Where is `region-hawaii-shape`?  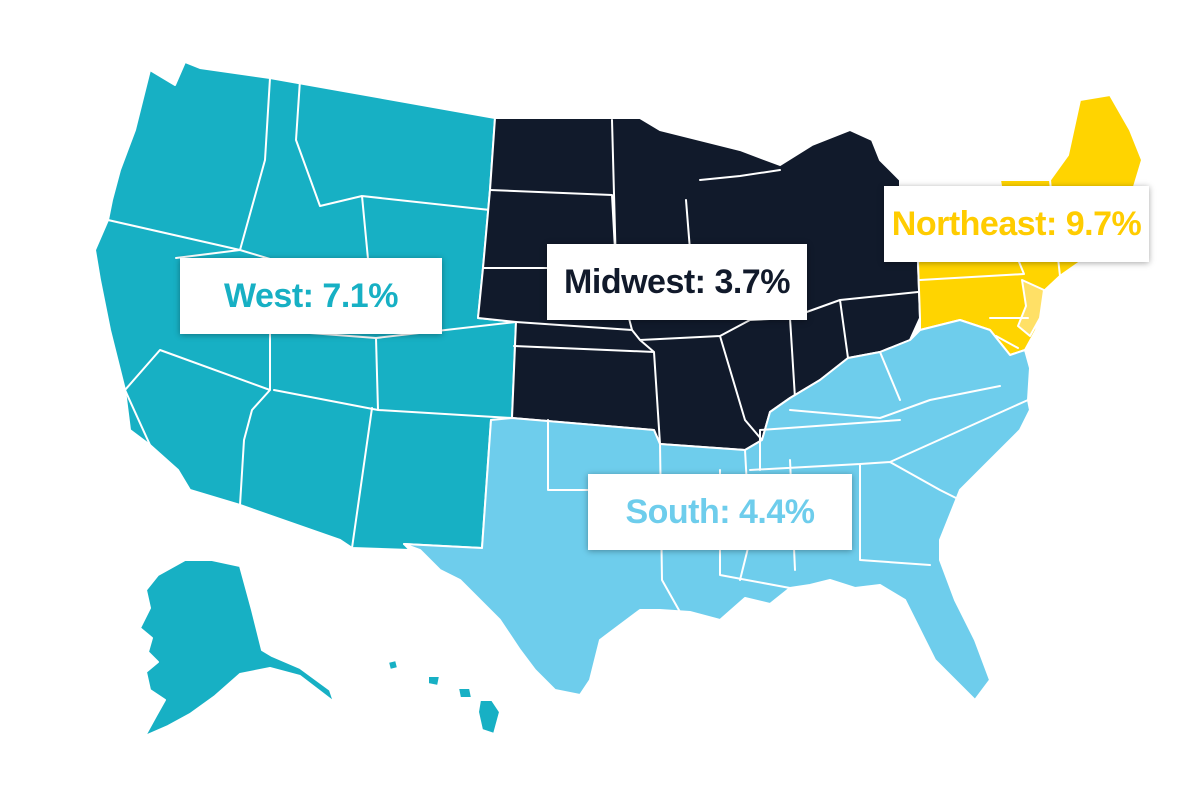
region-hawaii-shape is located at coordinates (444, 697).